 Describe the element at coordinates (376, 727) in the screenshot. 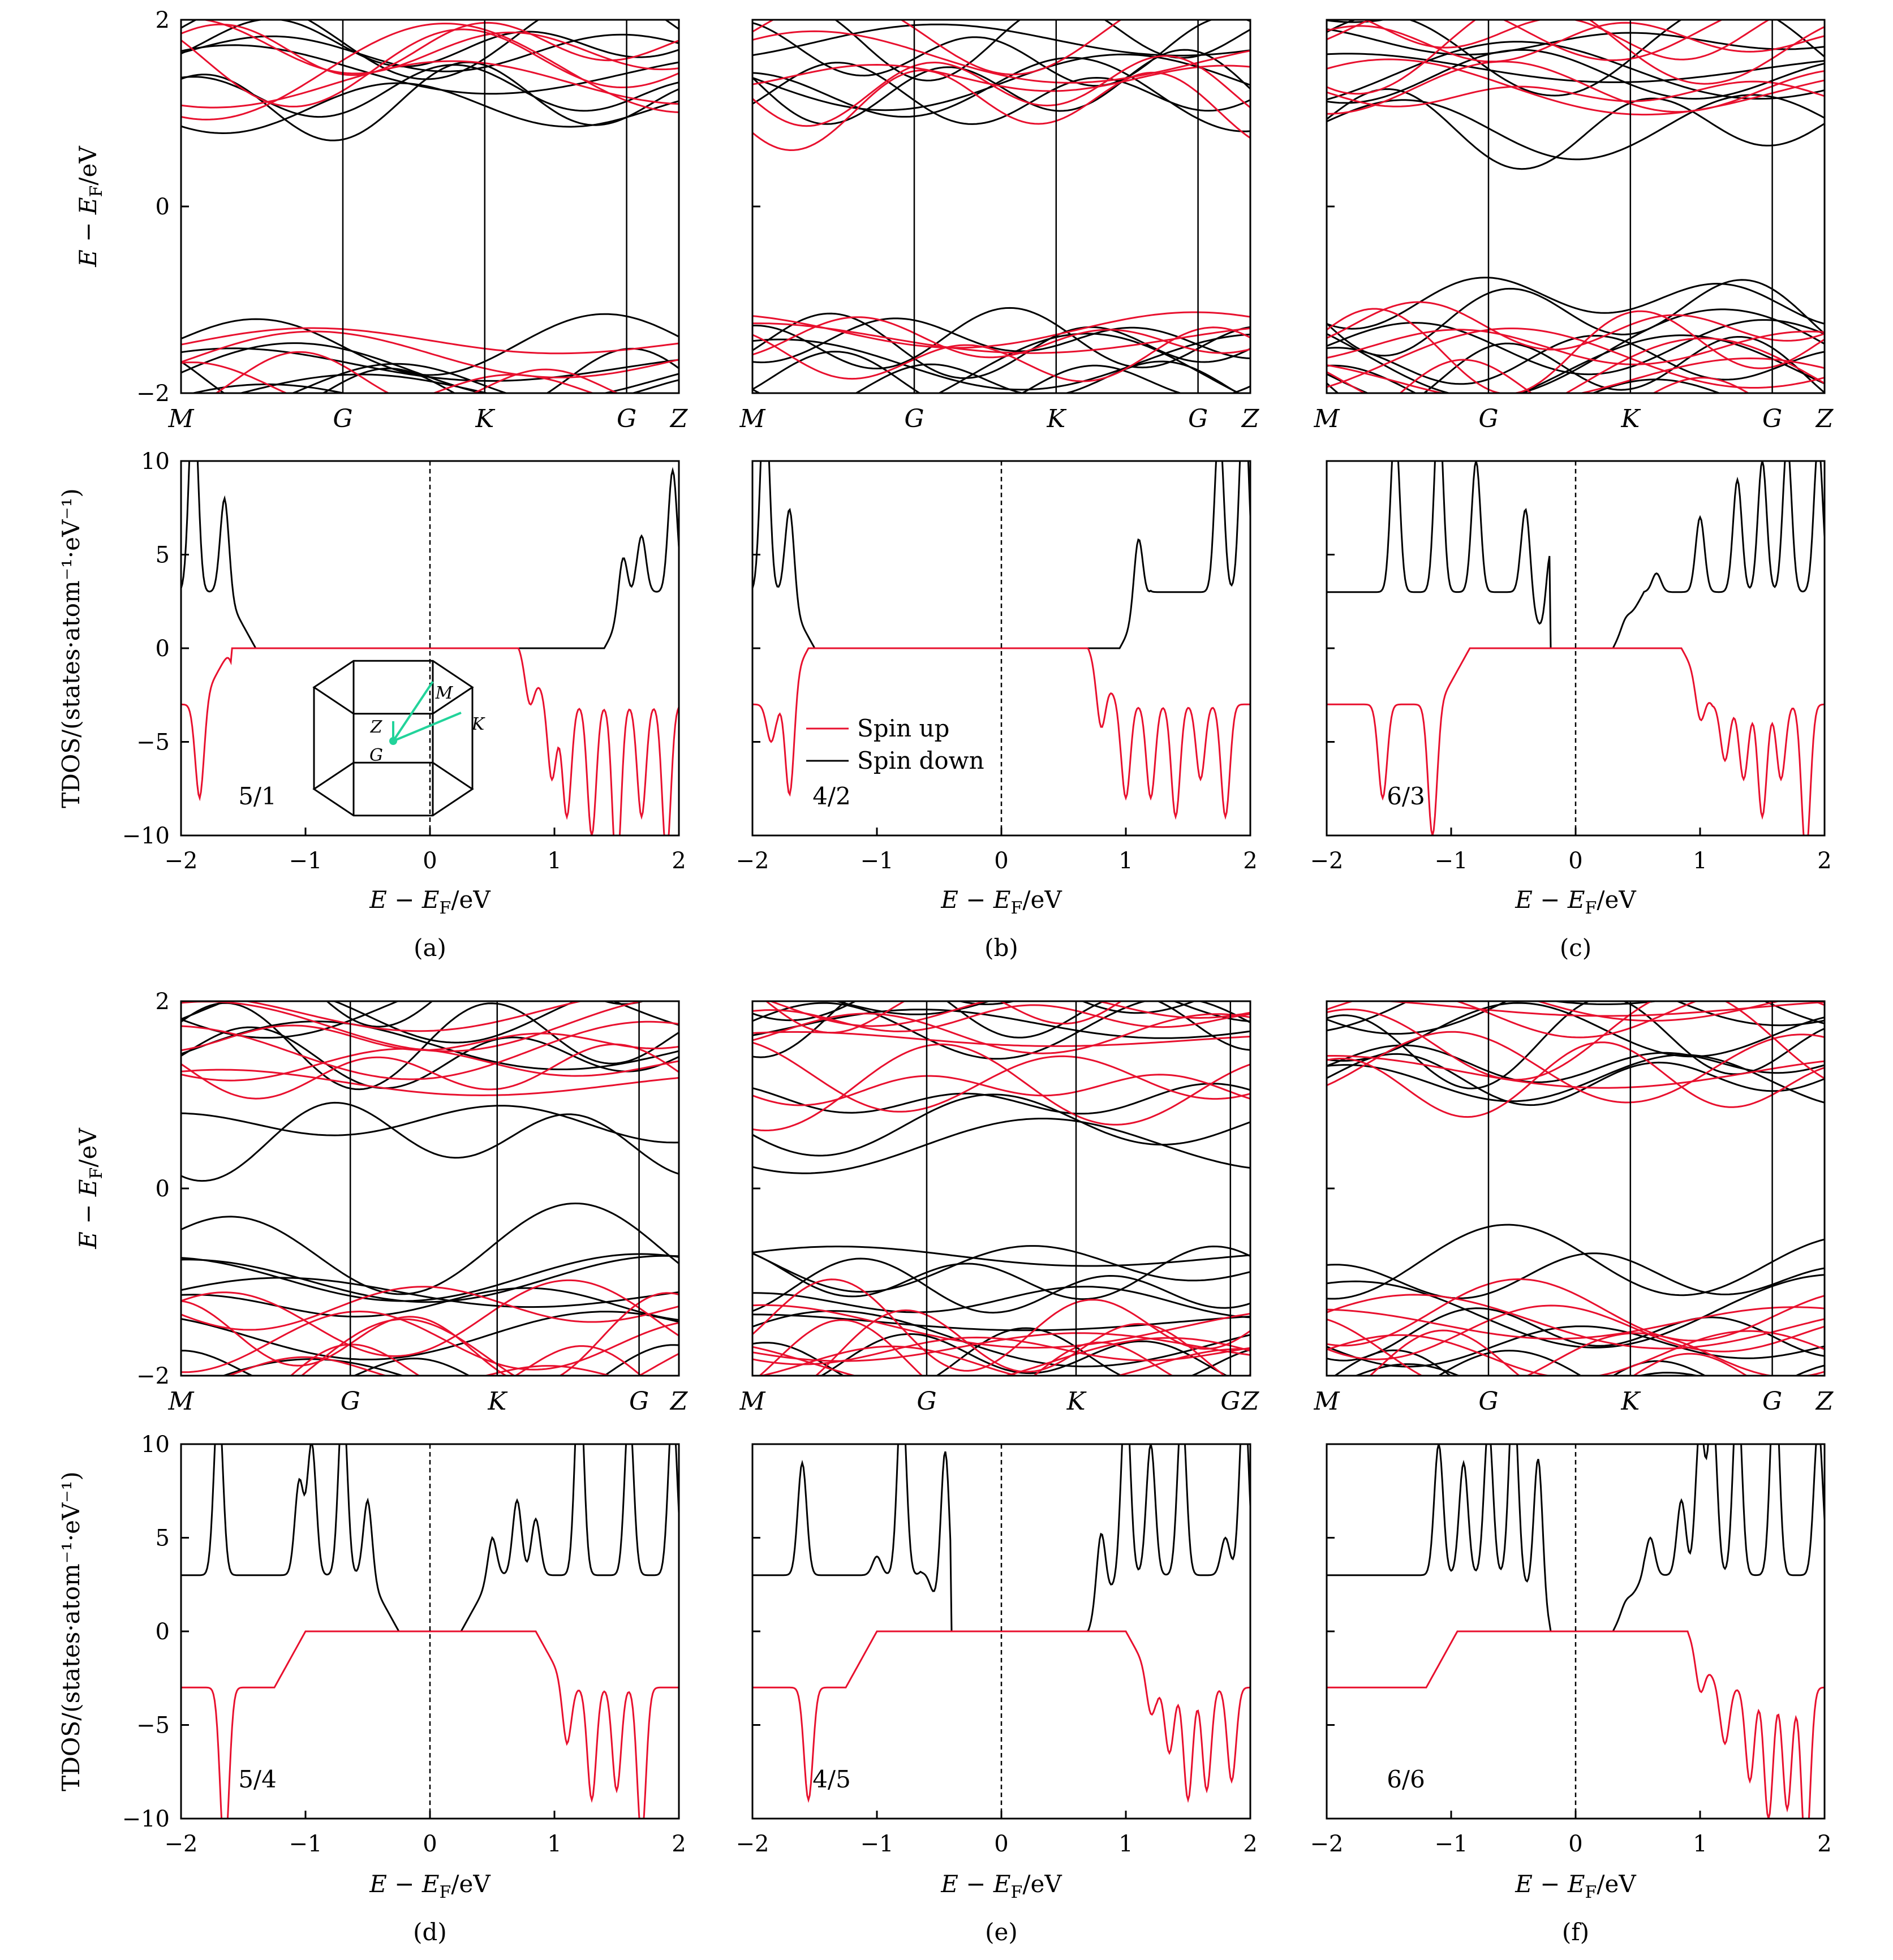

I see `bz-label-z: Z` at that location.